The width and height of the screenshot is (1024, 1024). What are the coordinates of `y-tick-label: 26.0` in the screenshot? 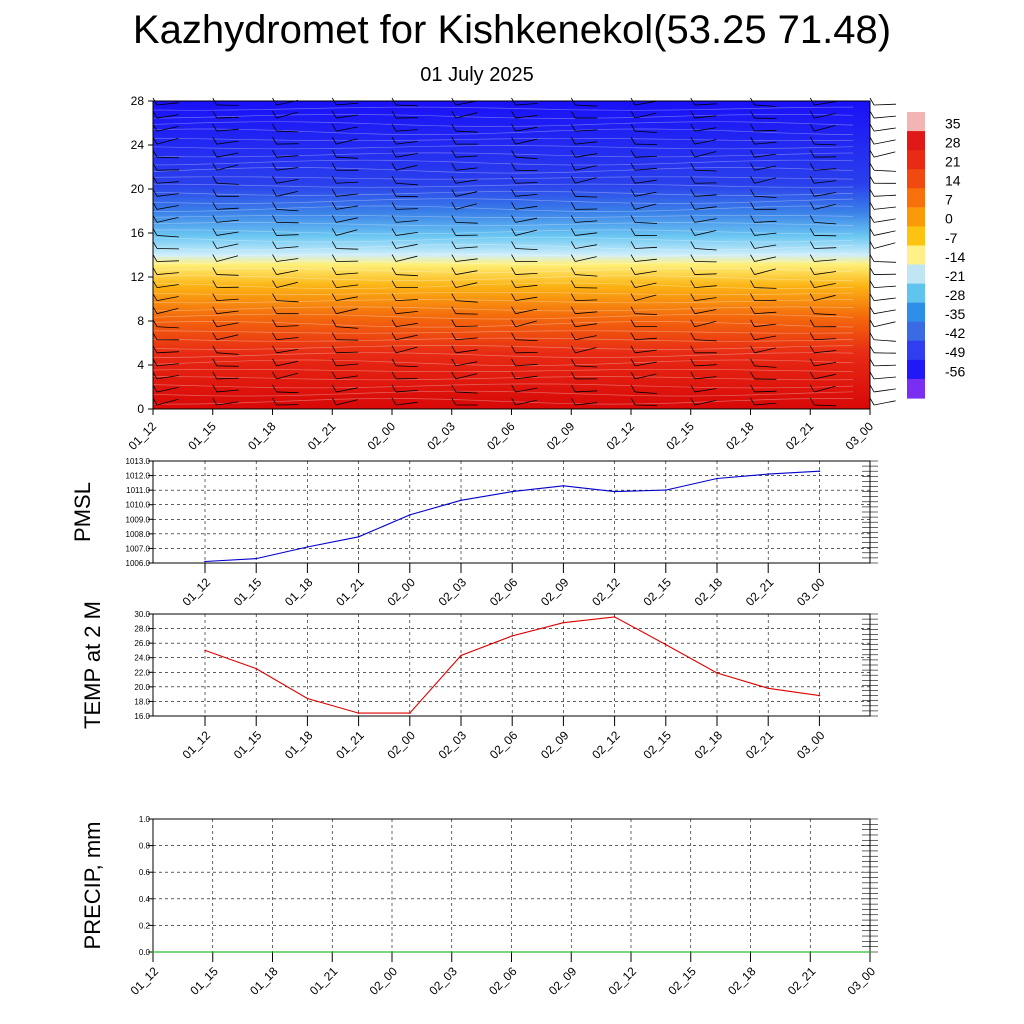 It's located at (142, 643).